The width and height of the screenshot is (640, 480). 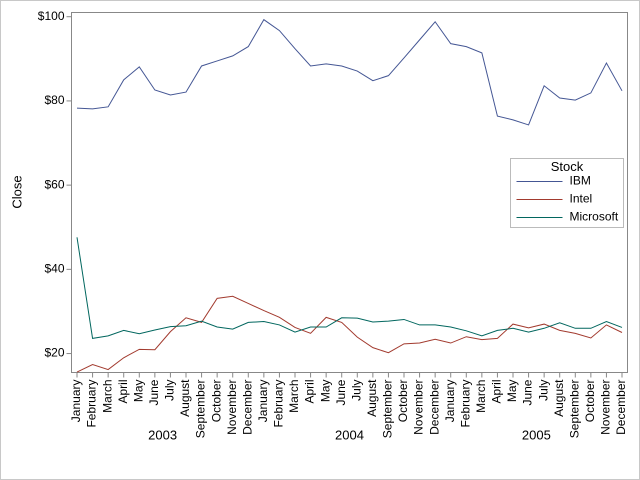 What do you see at coordinates (54, 100) in the screenshot?
I see `y-tick-label: $80` at bounding box center [54, 100].